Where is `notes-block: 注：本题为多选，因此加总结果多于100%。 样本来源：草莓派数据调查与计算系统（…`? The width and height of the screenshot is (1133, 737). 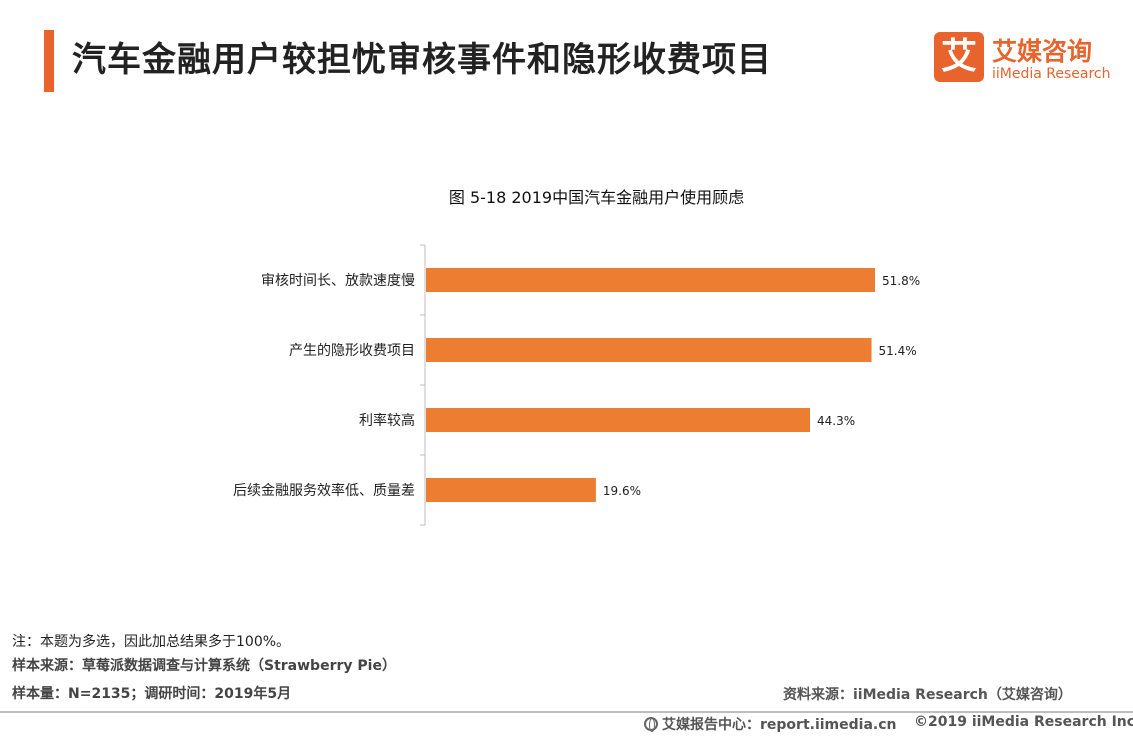 notes-block: 注：本题为多选，因此加总结果多于100%。 样本来源：草莓派数据调查与计算系统（… is located at coordinates (204, 668).